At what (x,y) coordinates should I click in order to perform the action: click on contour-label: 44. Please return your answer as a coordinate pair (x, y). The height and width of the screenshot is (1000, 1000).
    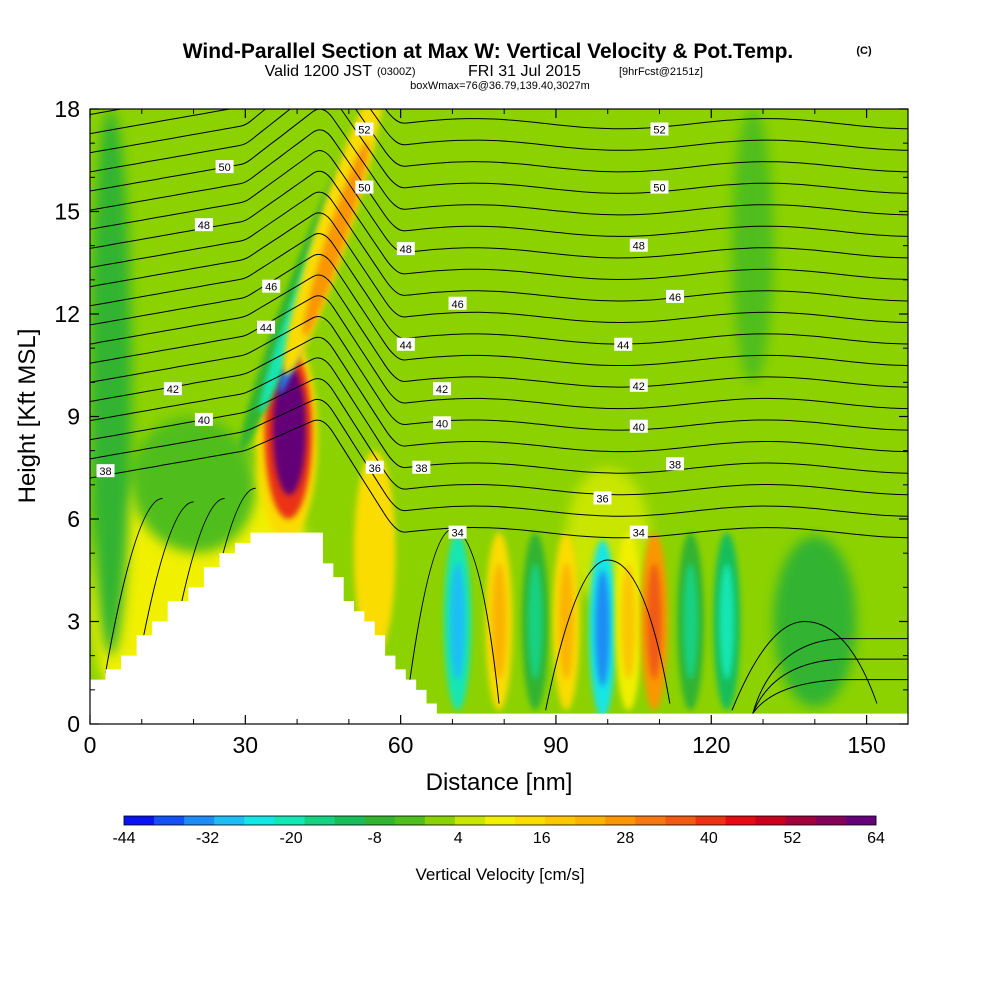
    Looking at the image, I should click on (405, 344).